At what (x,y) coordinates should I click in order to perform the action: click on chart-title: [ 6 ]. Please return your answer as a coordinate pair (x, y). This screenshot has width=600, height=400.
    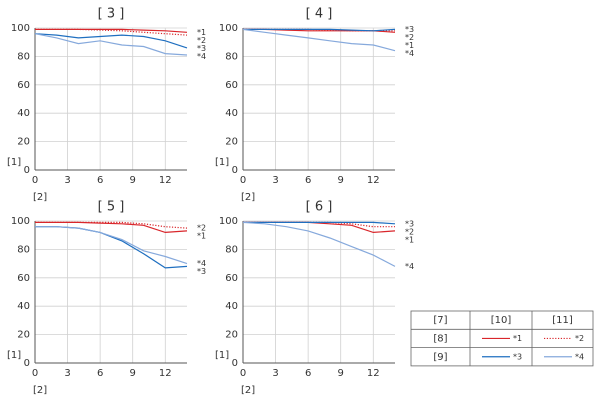
    Looking at the image, I should click on (319, 207).